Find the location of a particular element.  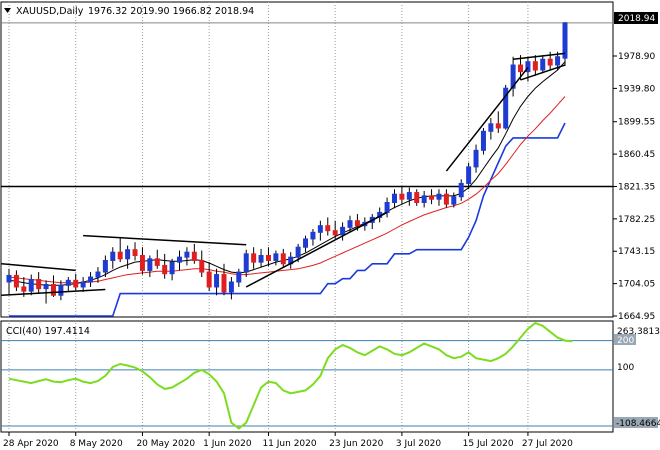

trendline-flag-lower is located at coordinates (543, 72).